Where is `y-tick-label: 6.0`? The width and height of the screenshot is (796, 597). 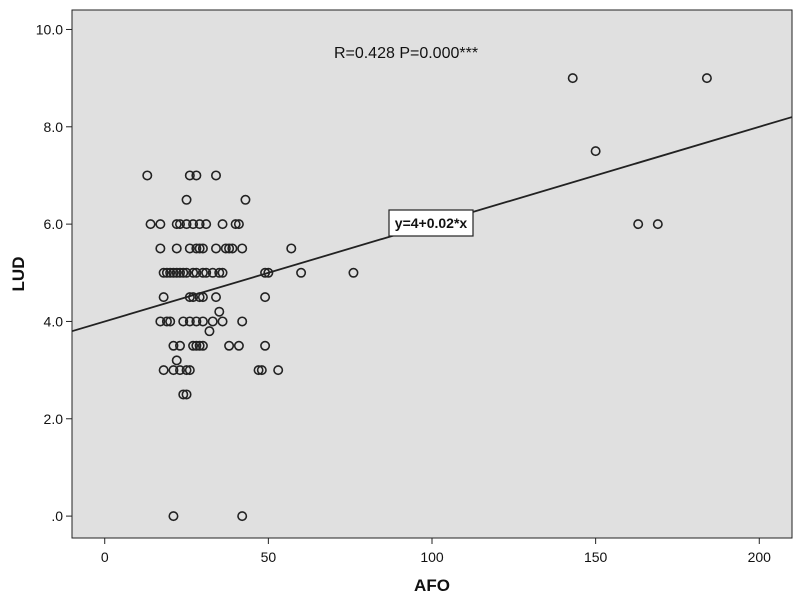
y-tick-label: 6.0 is located at coordinates (54, 224).